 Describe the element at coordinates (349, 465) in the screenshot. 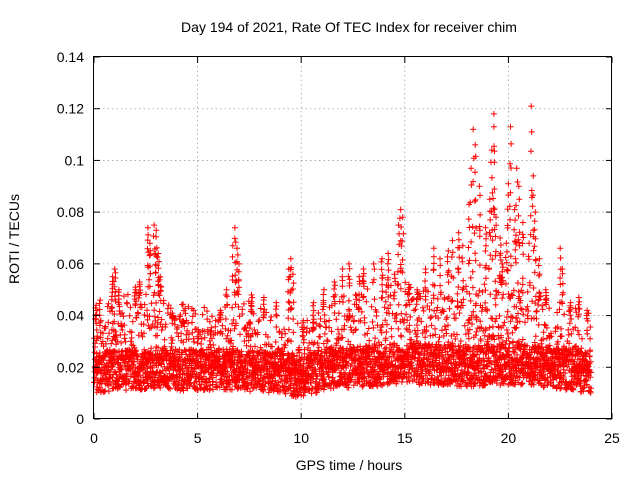

I see `x-axis-title: GPS time / hours` at that location.